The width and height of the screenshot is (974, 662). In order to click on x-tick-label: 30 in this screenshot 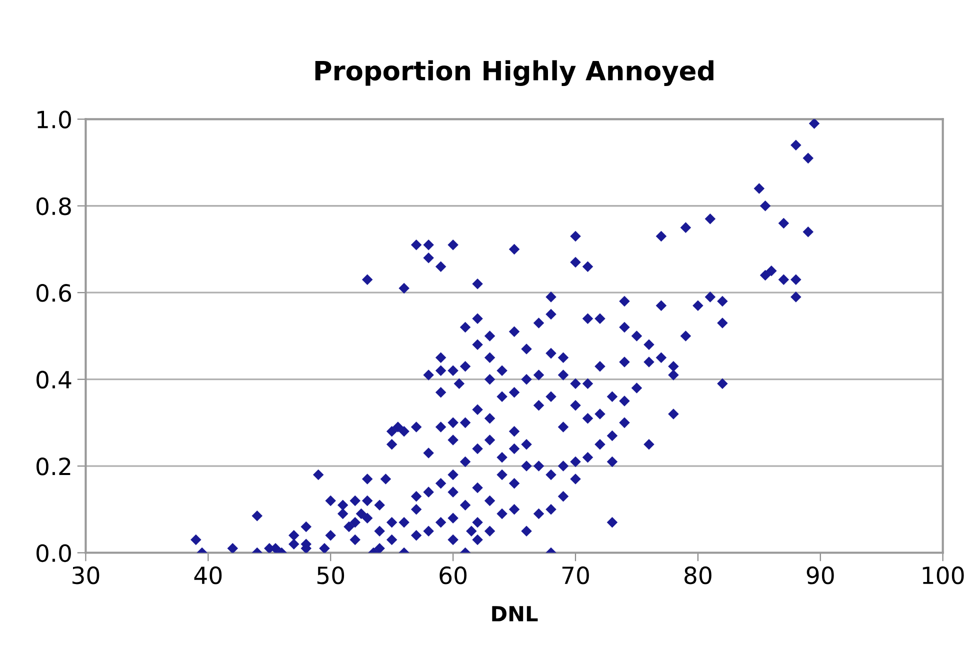, I will do `click(86, 575)`.